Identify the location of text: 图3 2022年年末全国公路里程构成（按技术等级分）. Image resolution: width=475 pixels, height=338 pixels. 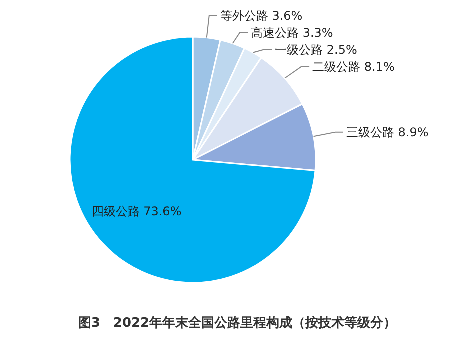
(237, 323).